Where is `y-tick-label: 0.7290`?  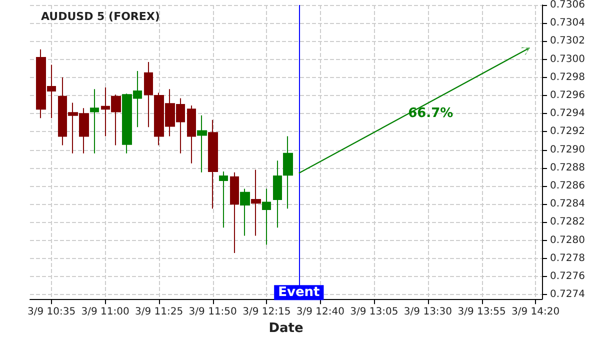
y-tick-label: 0.7290 is located at coordinates (567, 150).